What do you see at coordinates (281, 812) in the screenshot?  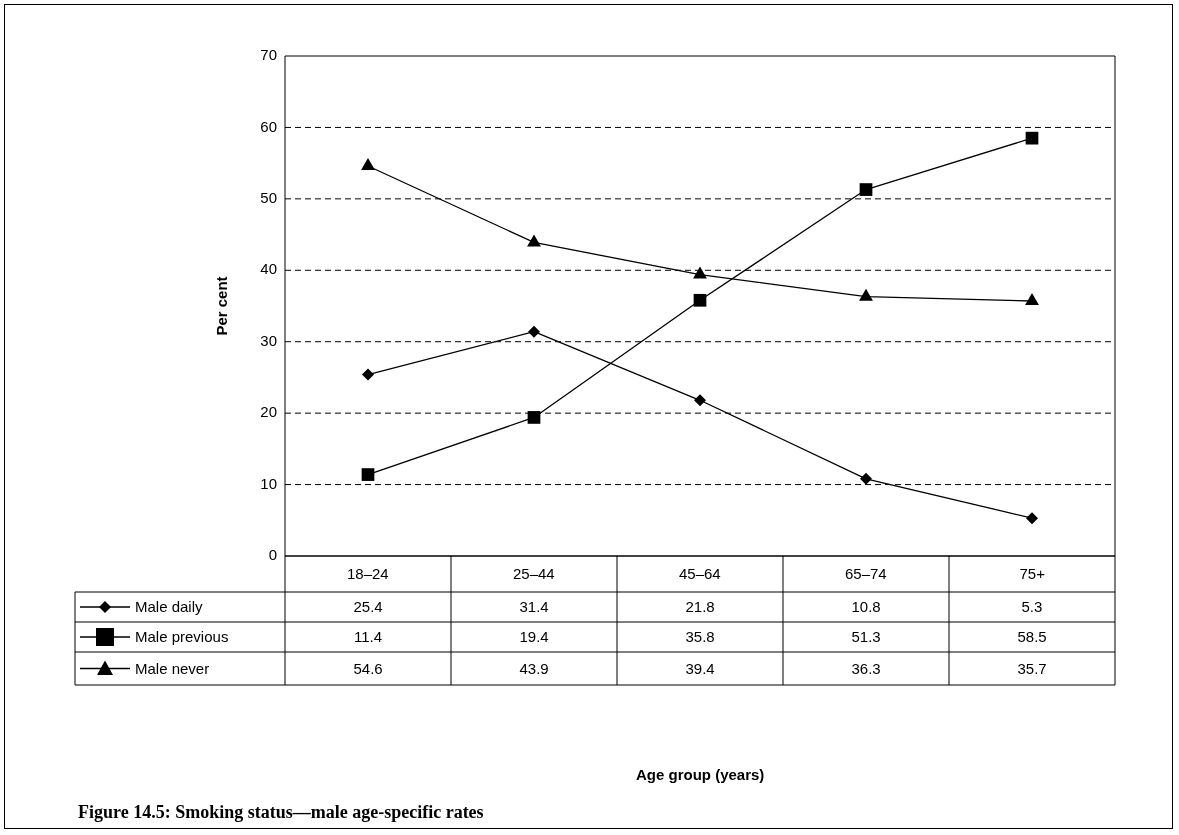 I see `text: Figure 14.5: Smoking status—male age-specific rates` at bounding box center [281, 812].